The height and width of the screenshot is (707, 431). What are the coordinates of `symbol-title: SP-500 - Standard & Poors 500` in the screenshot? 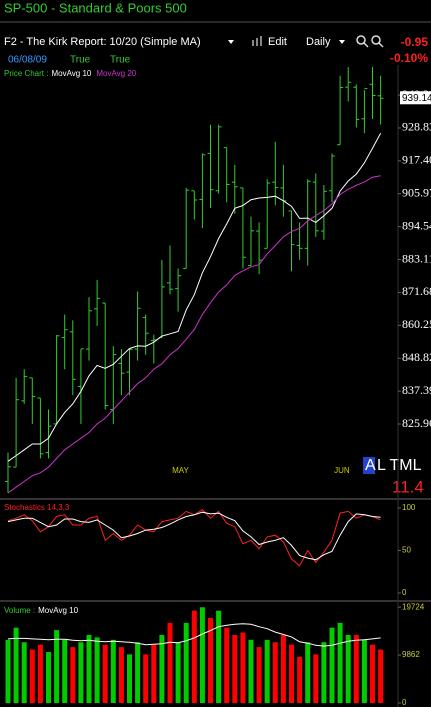 It's located at (95, 7).